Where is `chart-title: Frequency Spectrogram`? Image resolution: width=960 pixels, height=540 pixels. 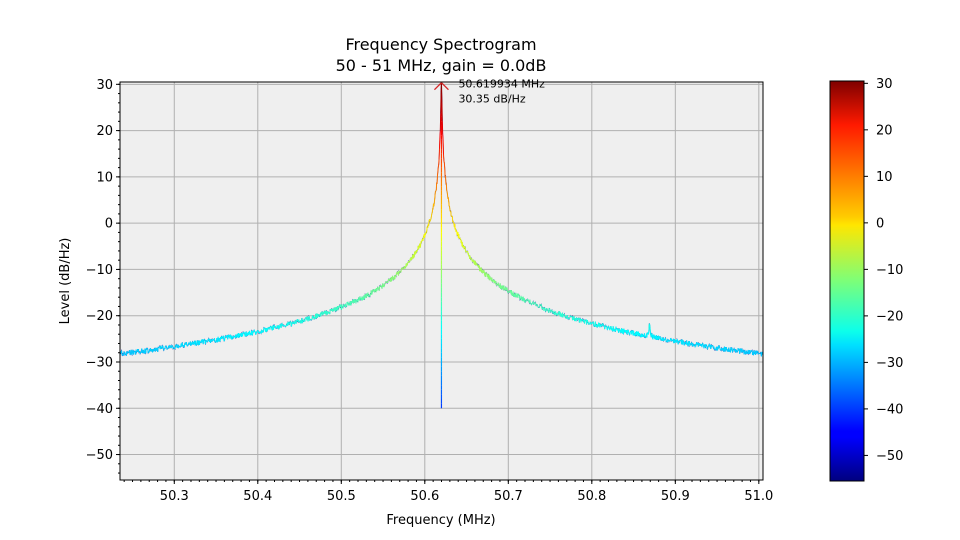
chart-title: Frequency Spectrogram is located at coordinates (440, 44).